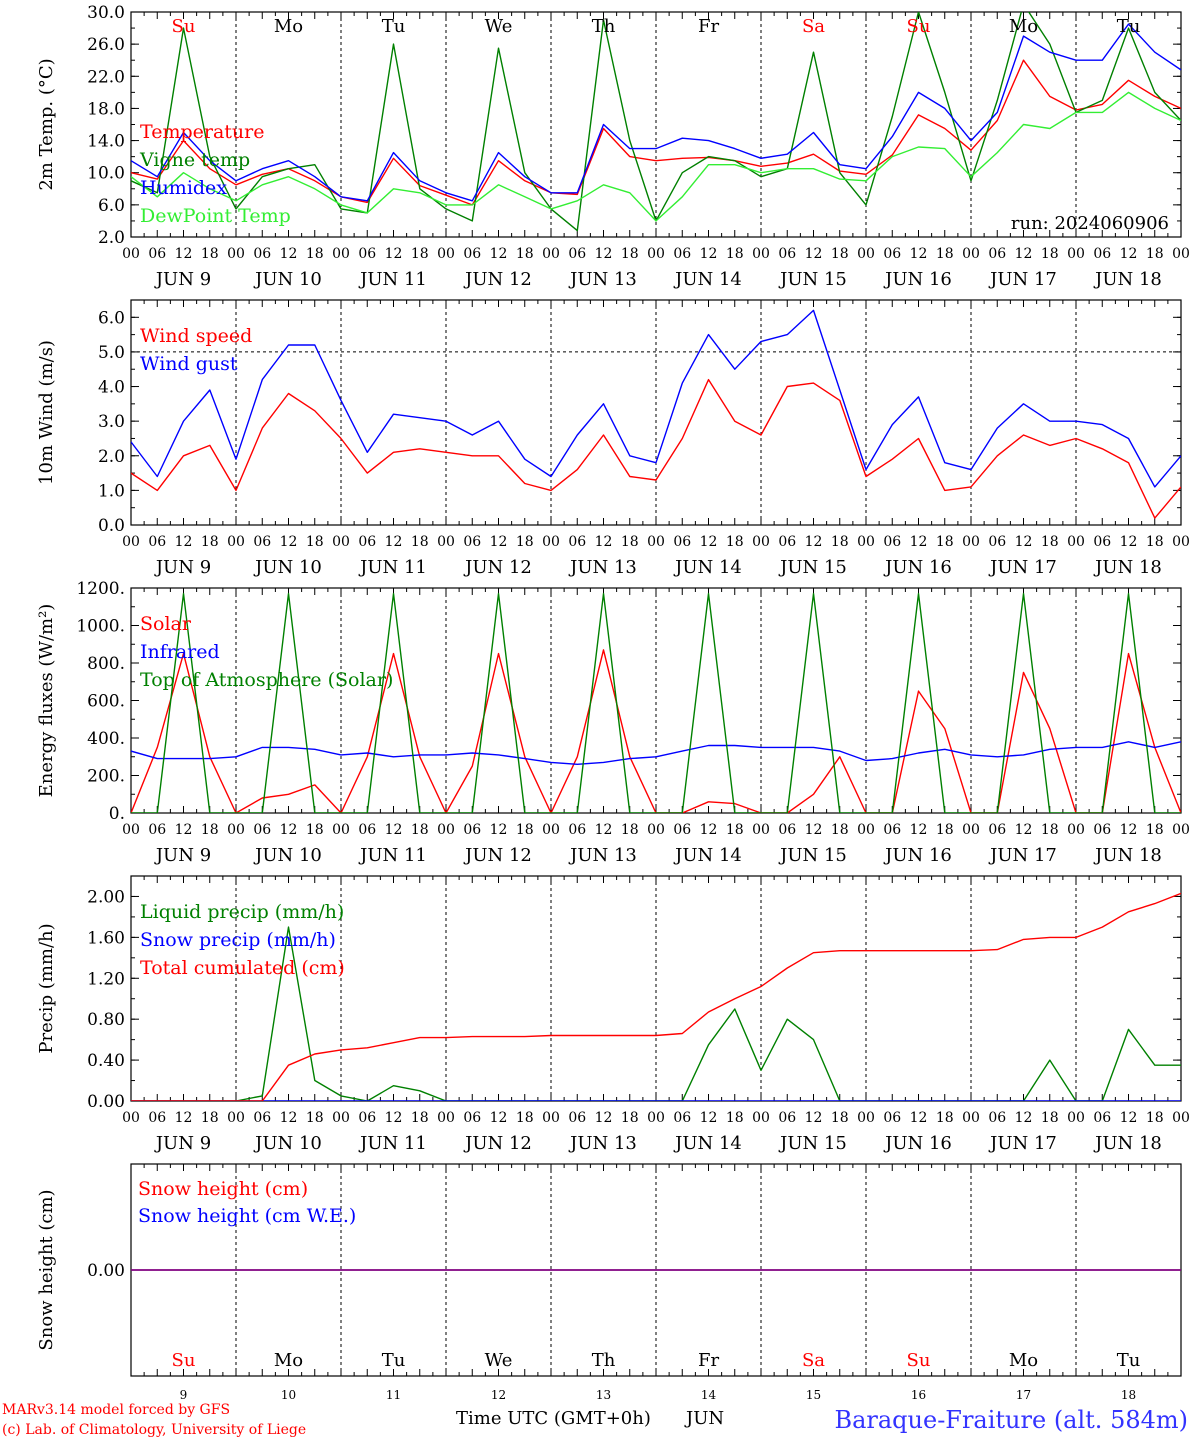  Describe the element at coordinates (111, 353) in the screenshot. I see `y-tick-label: 5.0` at that location.